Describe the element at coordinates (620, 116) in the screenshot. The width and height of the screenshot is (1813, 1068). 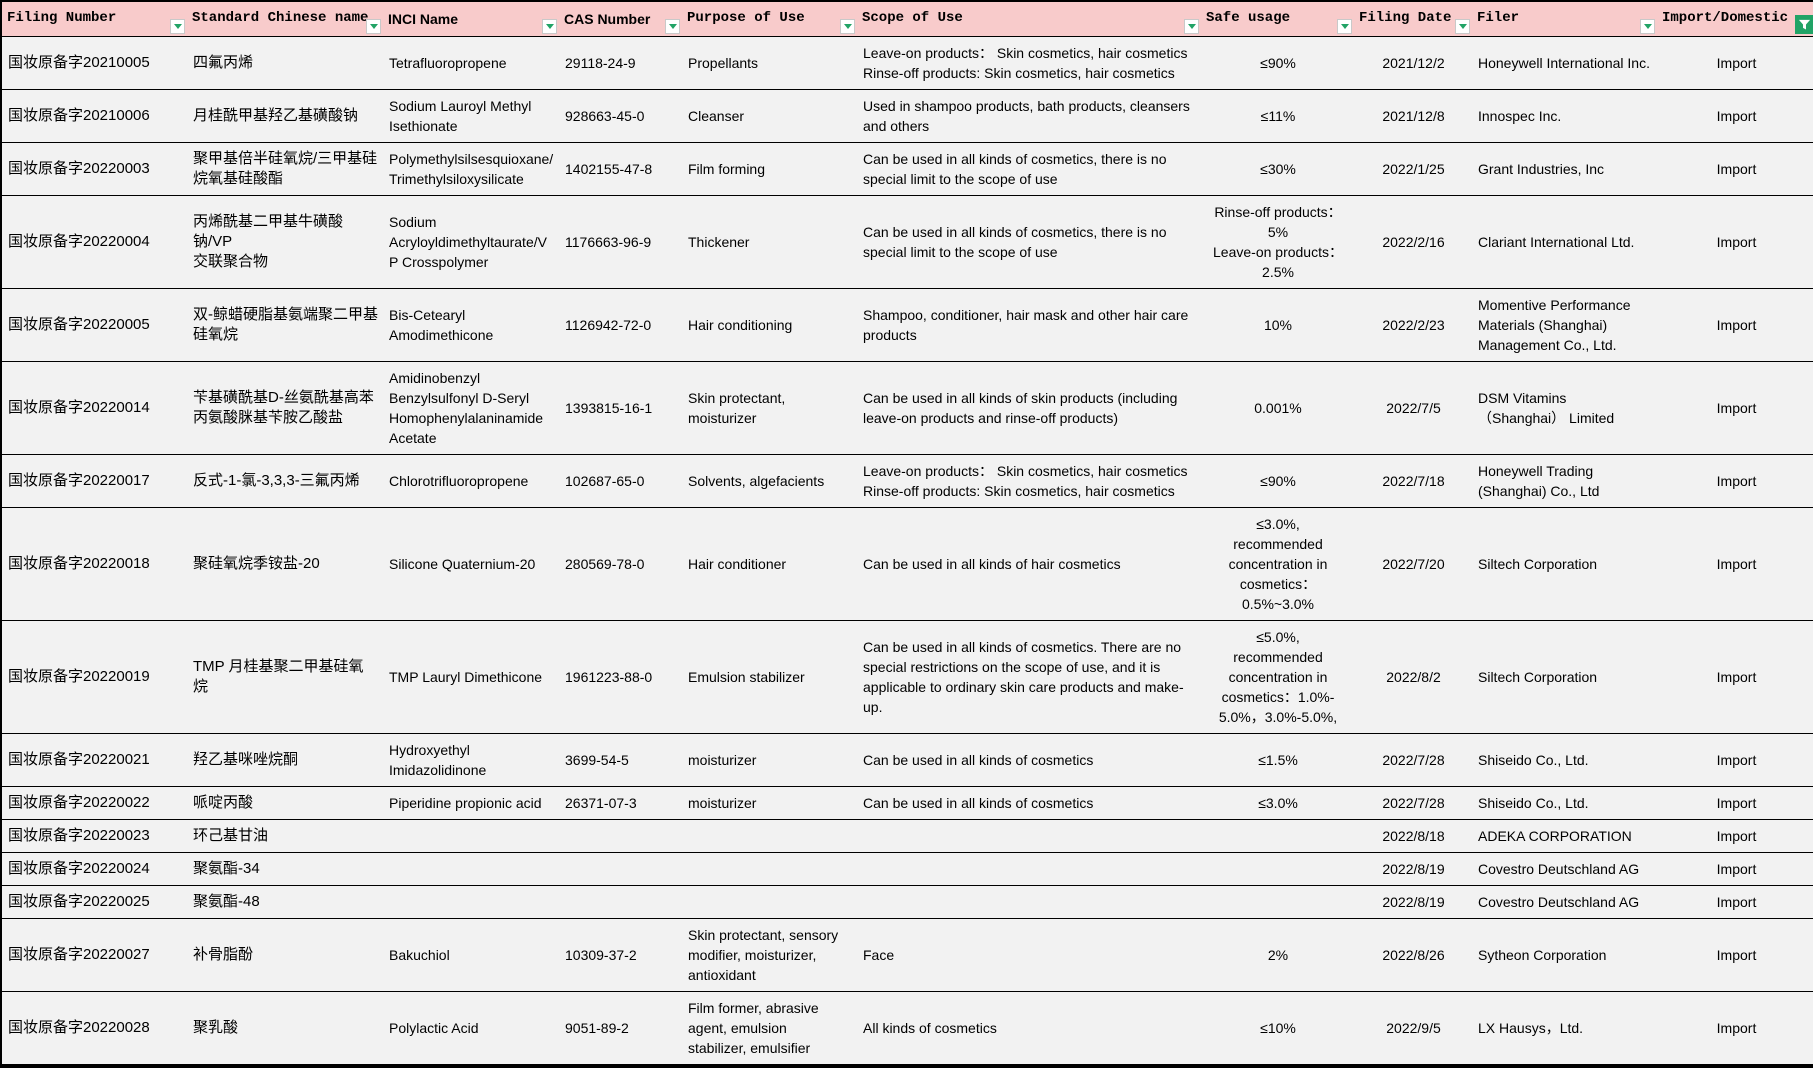
I see `cell-cas-number: 928663-45-0` at that location.